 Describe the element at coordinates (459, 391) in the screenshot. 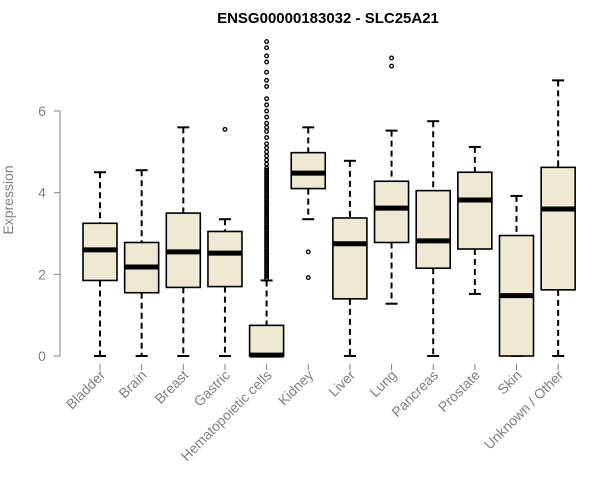

I see `category-label-9: Prostate` at that location.